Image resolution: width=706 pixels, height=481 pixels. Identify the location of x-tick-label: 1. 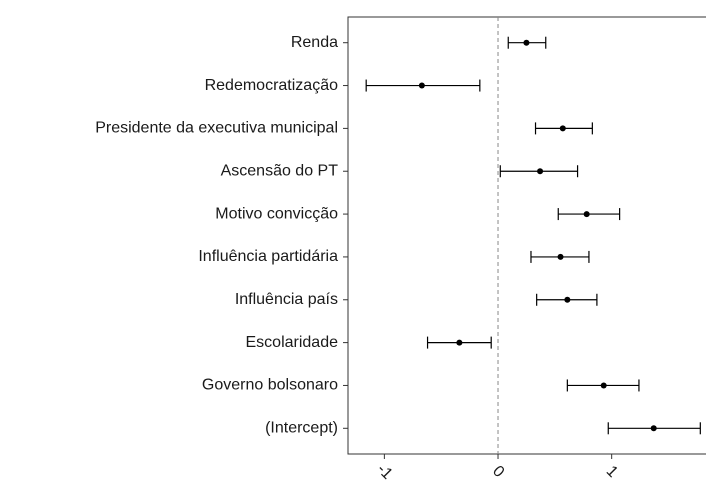
(612, 472).